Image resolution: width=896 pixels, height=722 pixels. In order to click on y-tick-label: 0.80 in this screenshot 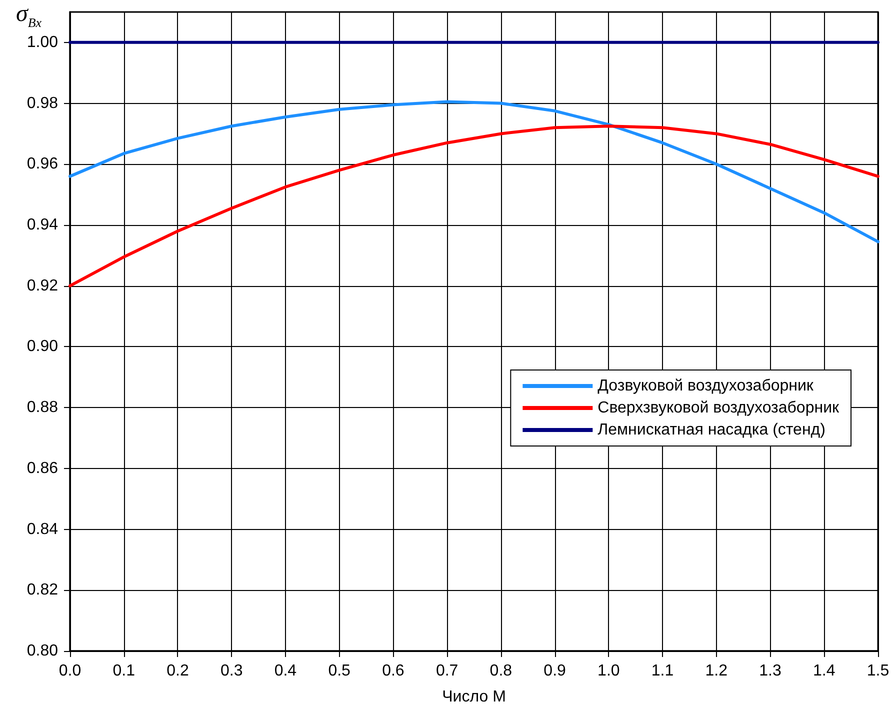, I will do `click(42, 651)`.